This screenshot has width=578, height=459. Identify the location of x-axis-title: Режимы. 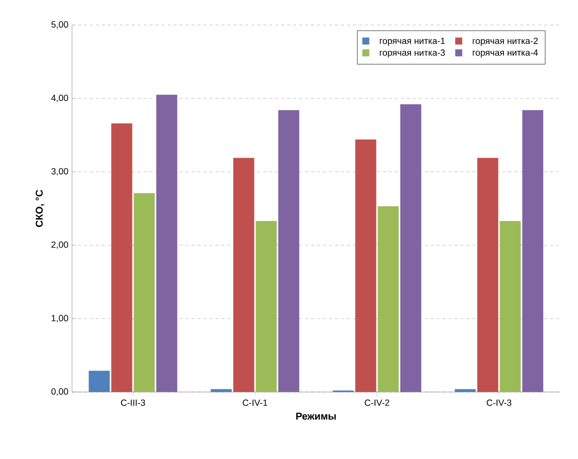
(316, 416).